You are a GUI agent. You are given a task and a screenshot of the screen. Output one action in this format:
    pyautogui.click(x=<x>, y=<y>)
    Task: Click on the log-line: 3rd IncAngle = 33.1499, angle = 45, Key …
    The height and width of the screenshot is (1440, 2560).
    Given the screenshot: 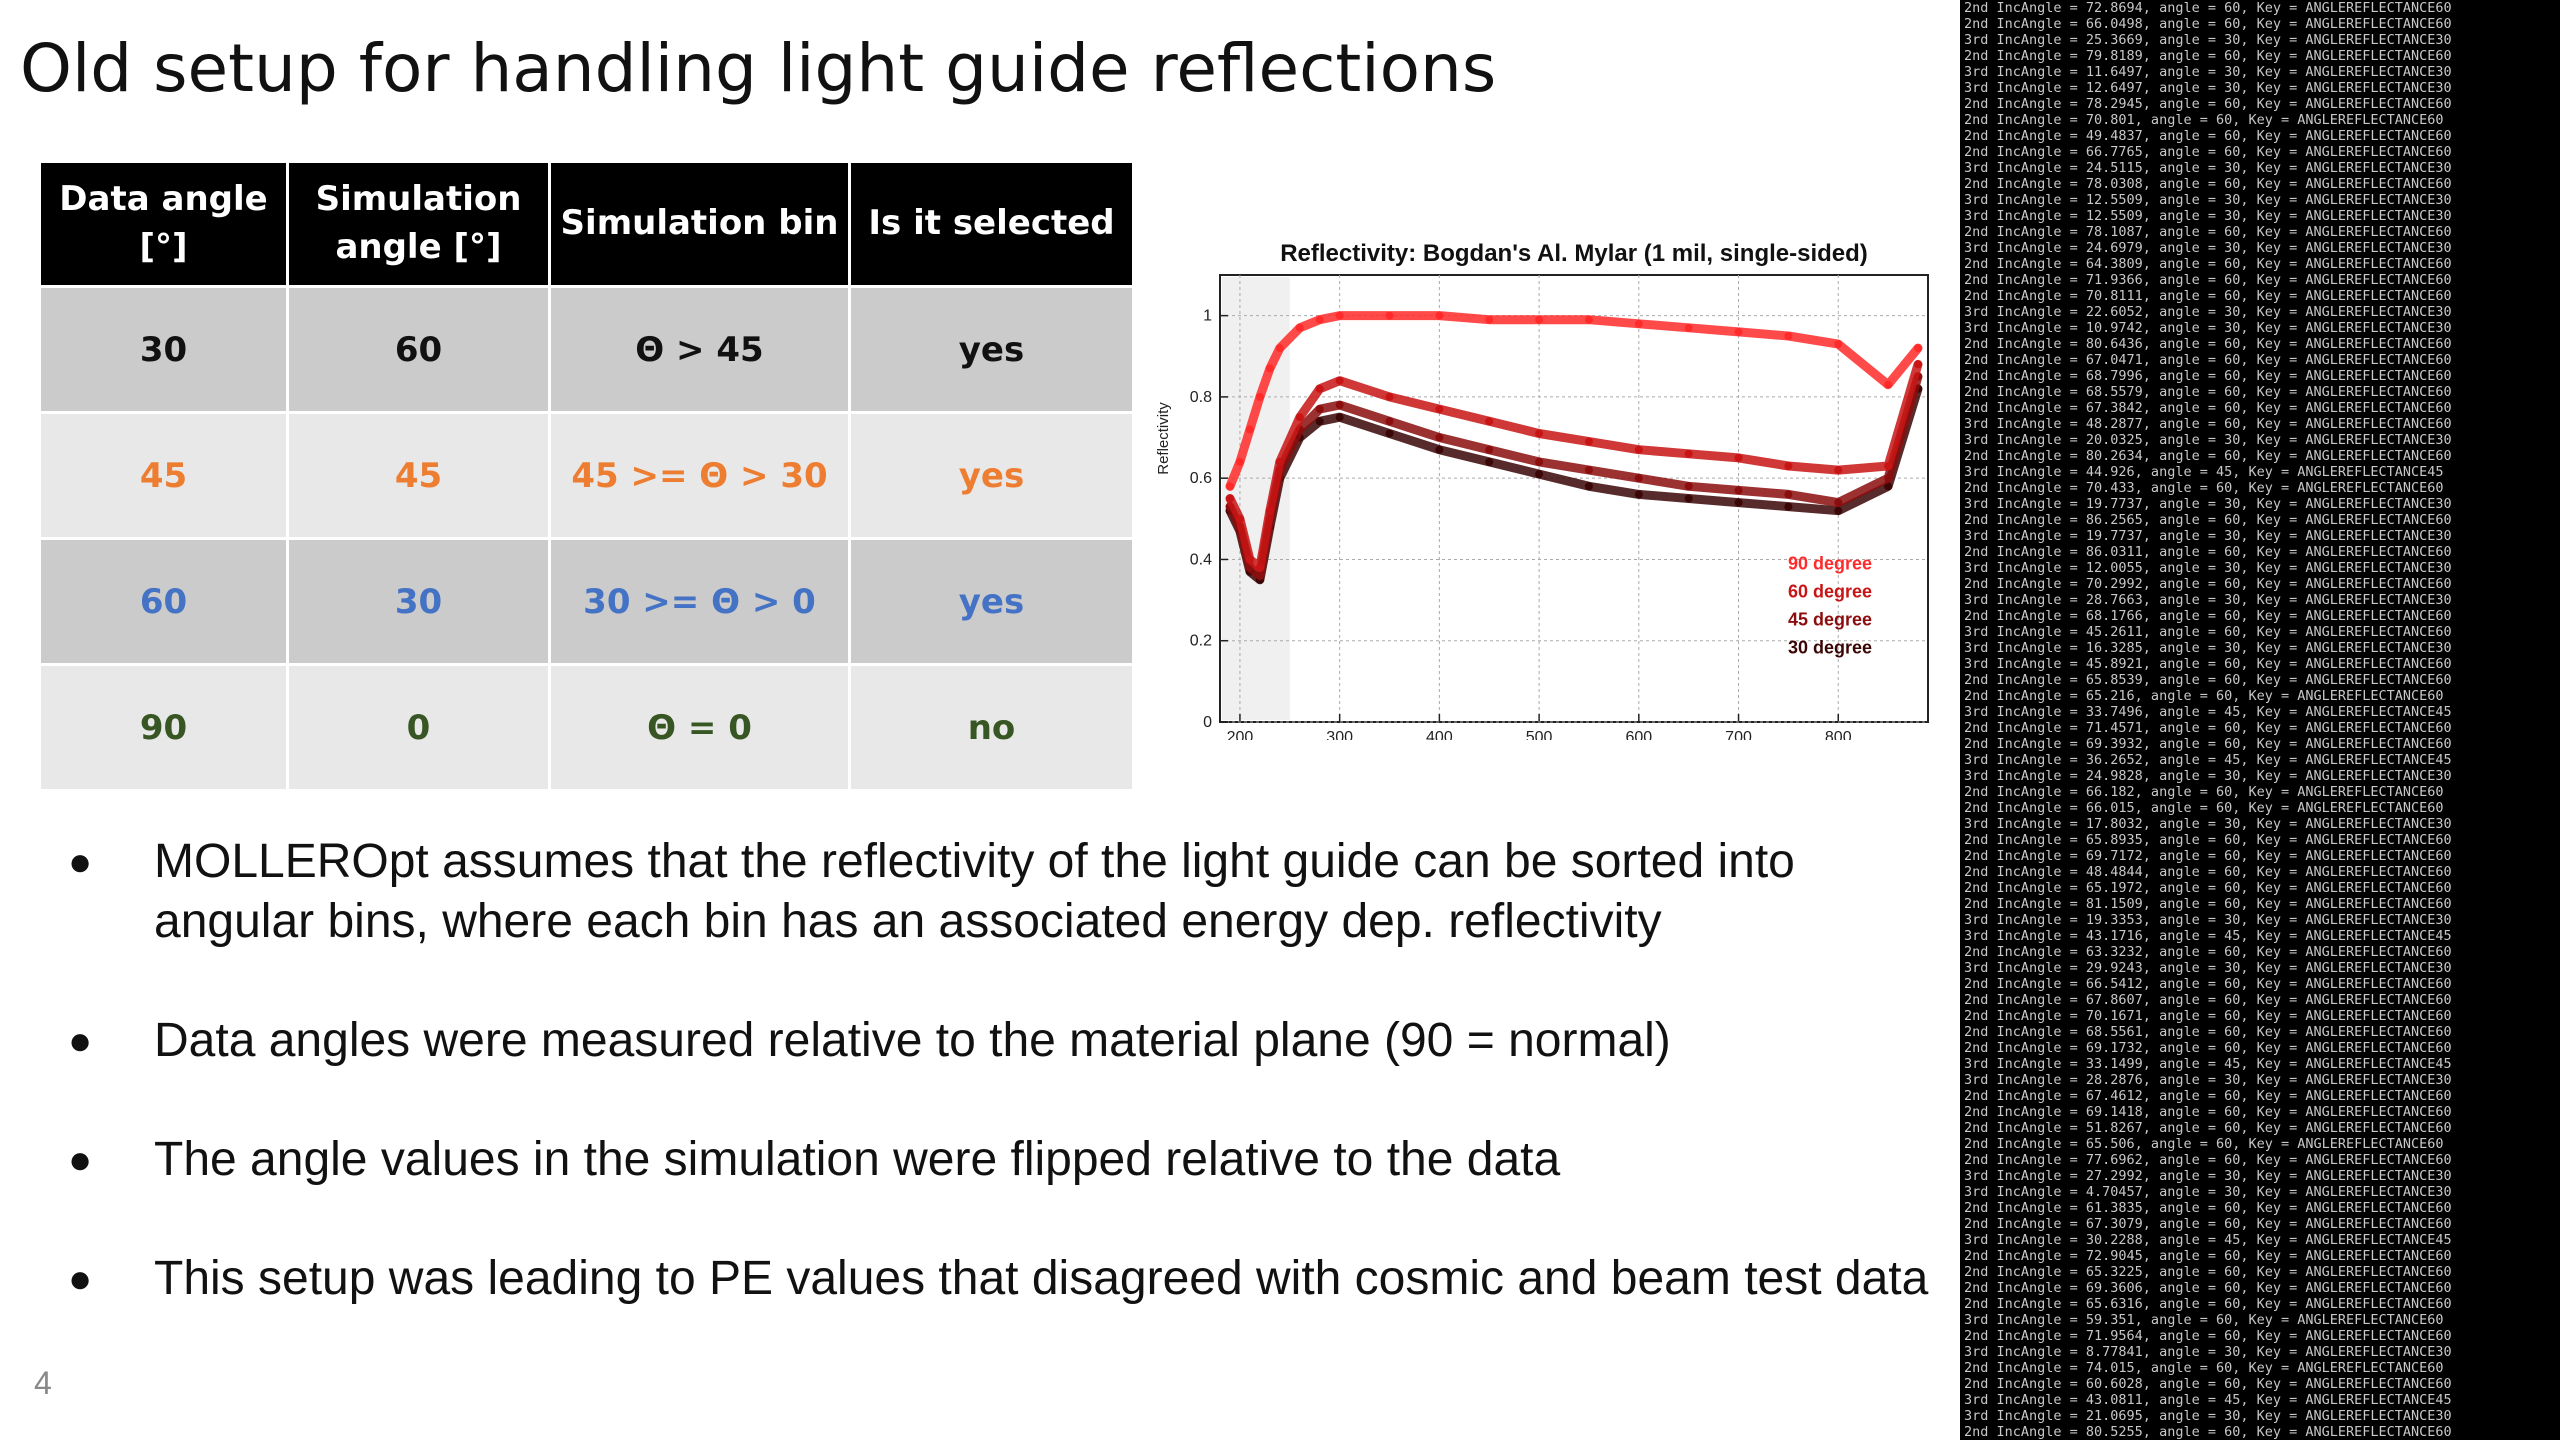 What is the action you would take?
    pyautogui.click(x=2208, y=1064)
    